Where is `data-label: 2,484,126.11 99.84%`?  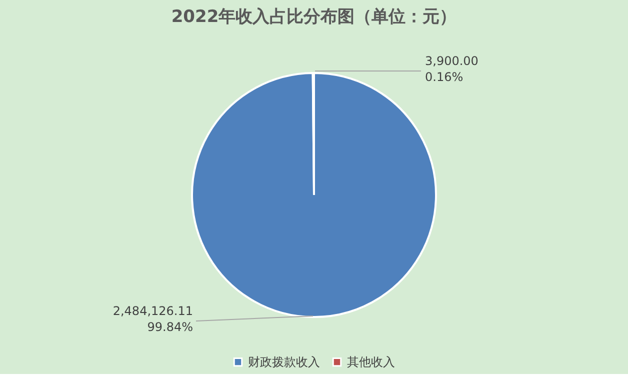
data-label: 2,484,126.11 99.84% is located at coordinates (152, 319).